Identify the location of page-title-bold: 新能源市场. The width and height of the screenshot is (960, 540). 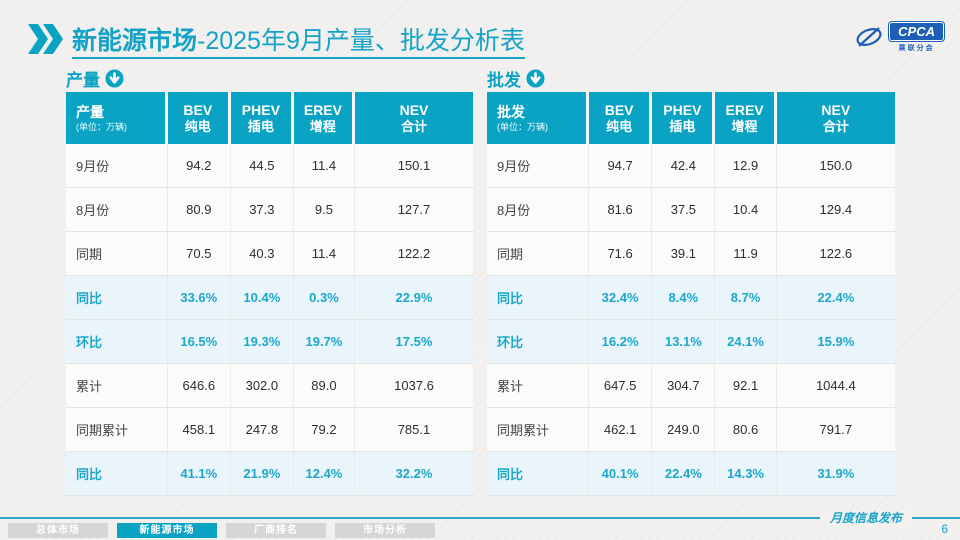
(135, 41).